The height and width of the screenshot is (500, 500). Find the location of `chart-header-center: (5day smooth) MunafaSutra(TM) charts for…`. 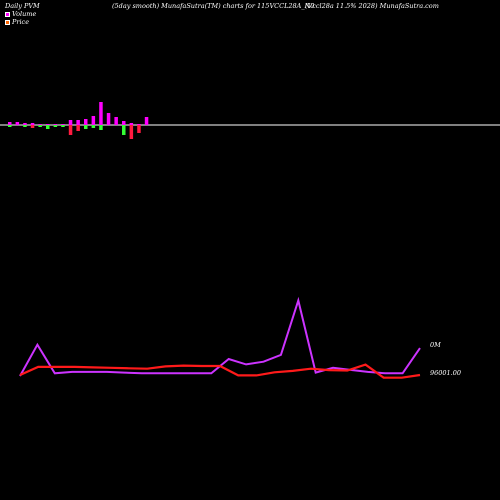

chart-header-center: (5day smooth) MunafaSutra(TM) charts for… is located at coordinates (213, 6).